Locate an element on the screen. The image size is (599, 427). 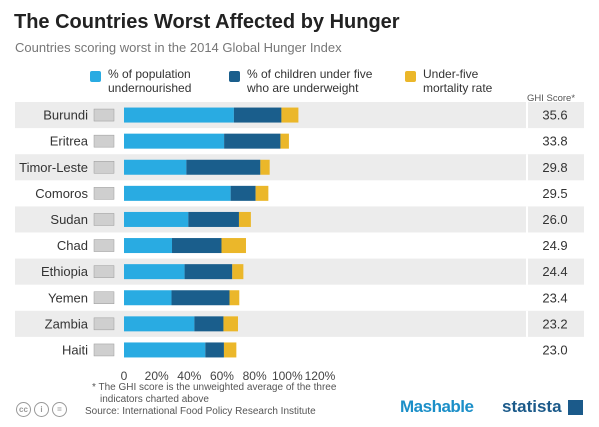
ghi-score-value: 24.4 is located at coordinates (554, 271).